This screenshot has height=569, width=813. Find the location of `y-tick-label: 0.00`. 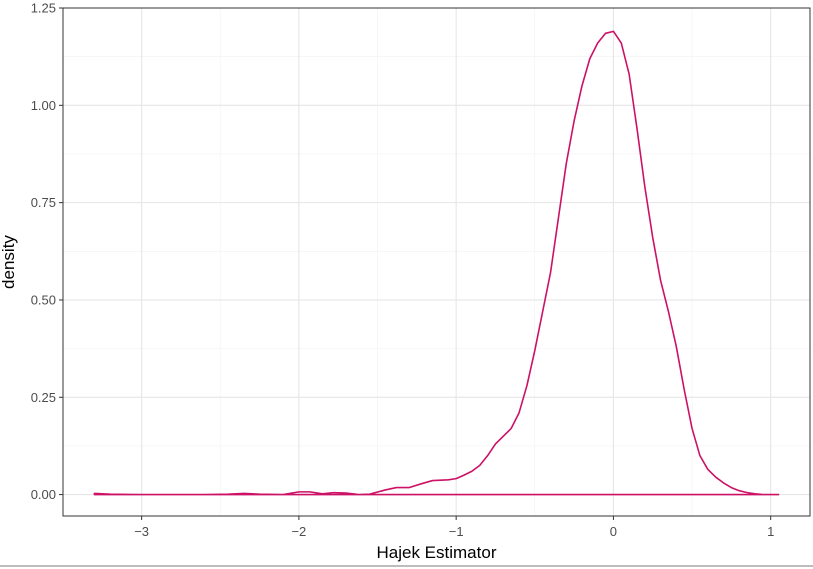

y-tick-label: 0.00 is located at coordinates (43, 494).